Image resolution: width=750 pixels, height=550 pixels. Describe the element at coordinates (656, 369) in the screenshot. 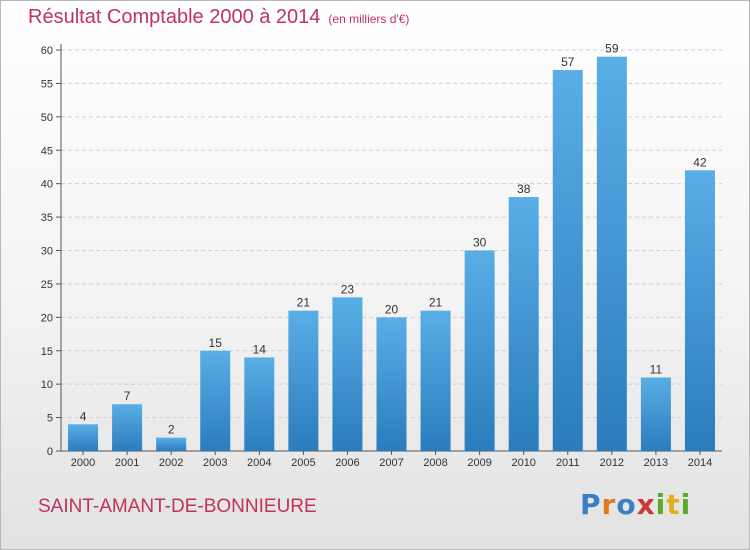

I see `bar-value-label: 11` at that location.